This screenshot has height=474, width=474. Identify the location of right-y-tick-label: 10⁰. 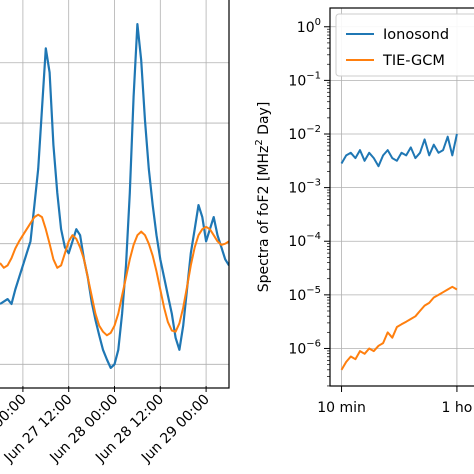
(309, 26).